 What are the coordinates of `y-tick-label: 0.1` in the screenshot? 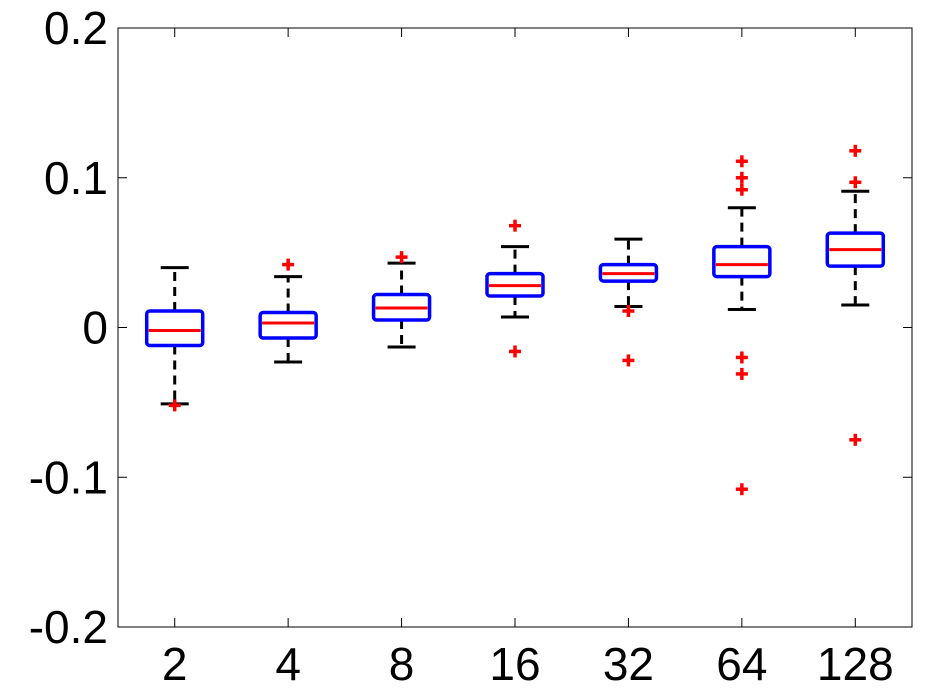 It's located at (76, 178).